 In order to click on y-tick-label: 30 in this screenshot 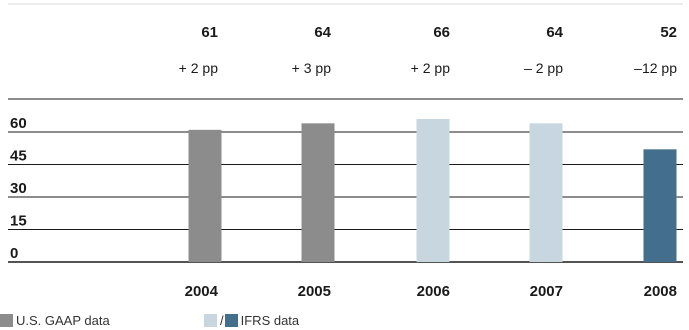, I will do `click(18, 188)`.